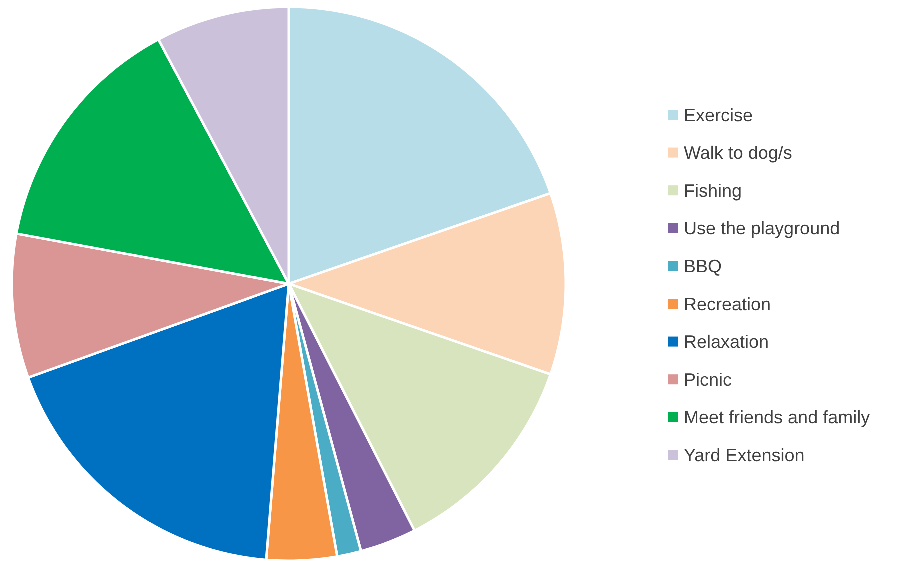  Describe the element at coordinates (708, 380) in the screenshot. I see `legend-label: Picnic` at that location.